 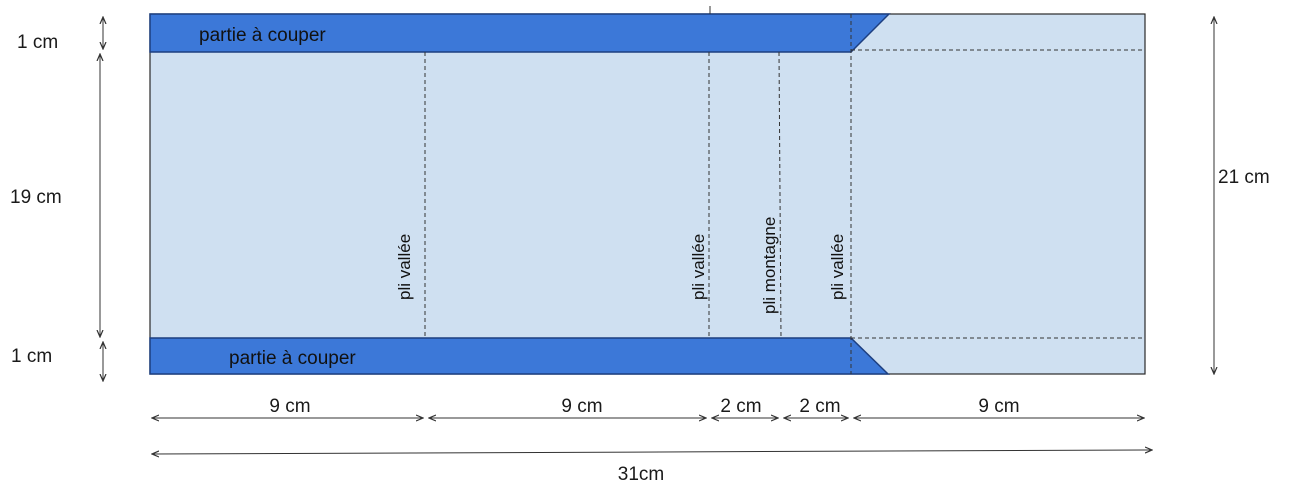 I want to click on total-dim-arrow, so click(x=652, y=452).